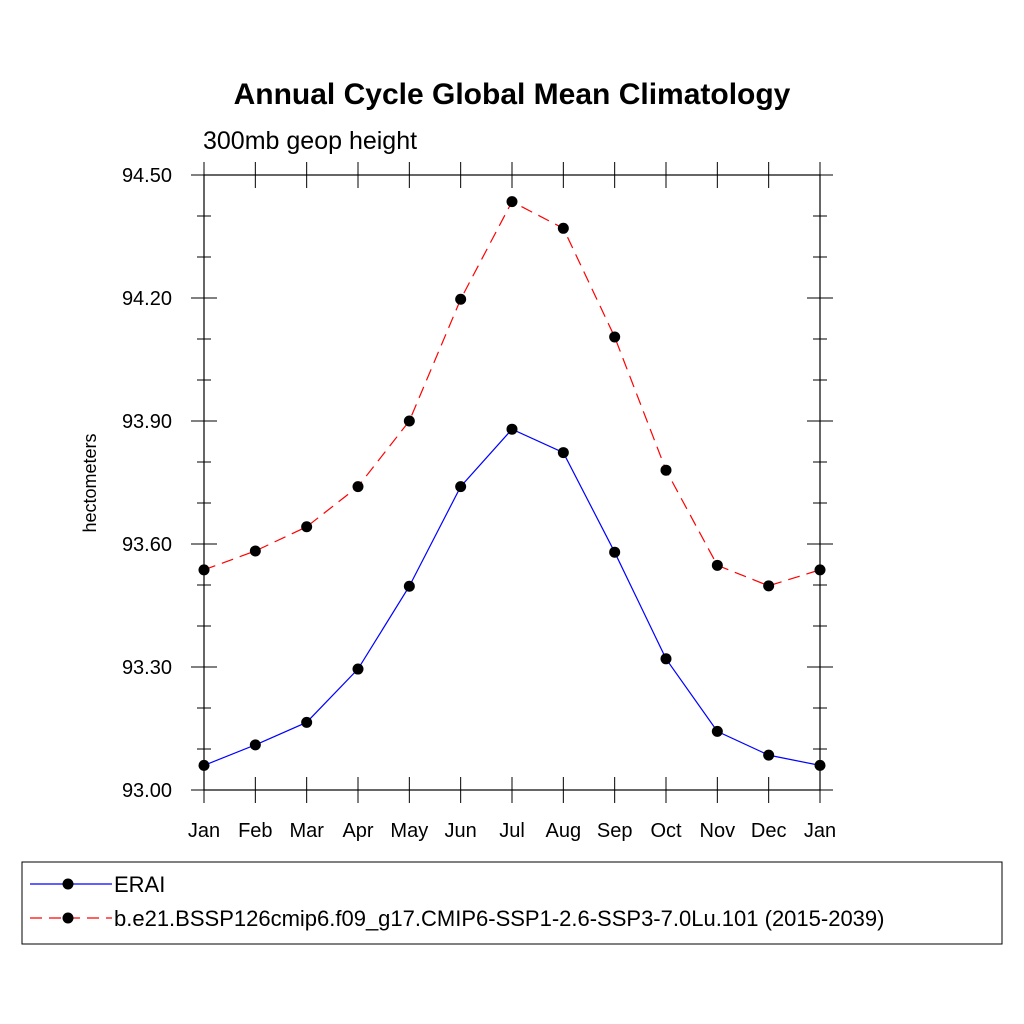  Describe the element at coordinates (769, 831) in the screenshot. I see `x-tick-label: Dec` at that location.